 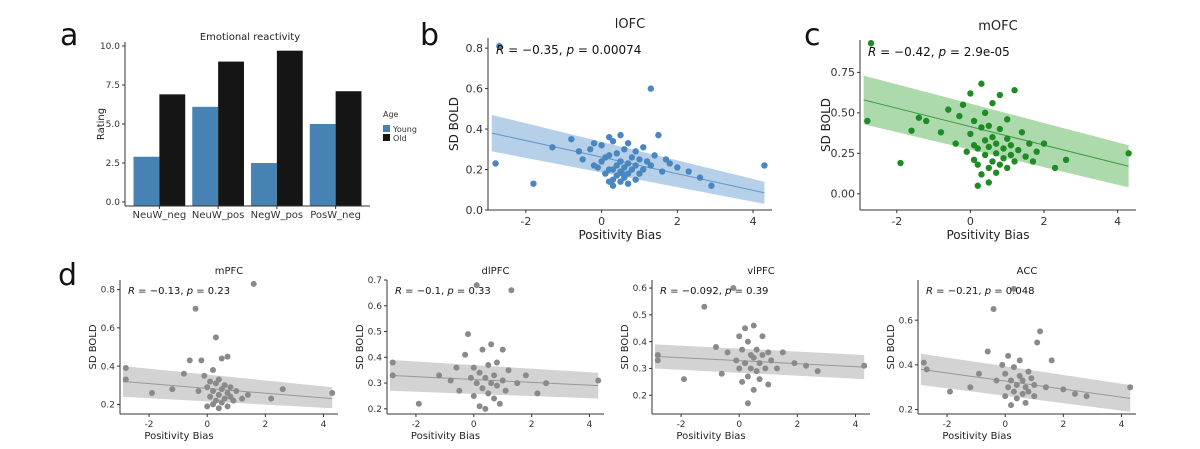 What do you see at coordinates (970, 221) in the screenshot?
I see `x-tick-label: 0` at bounding box center [970, 221].